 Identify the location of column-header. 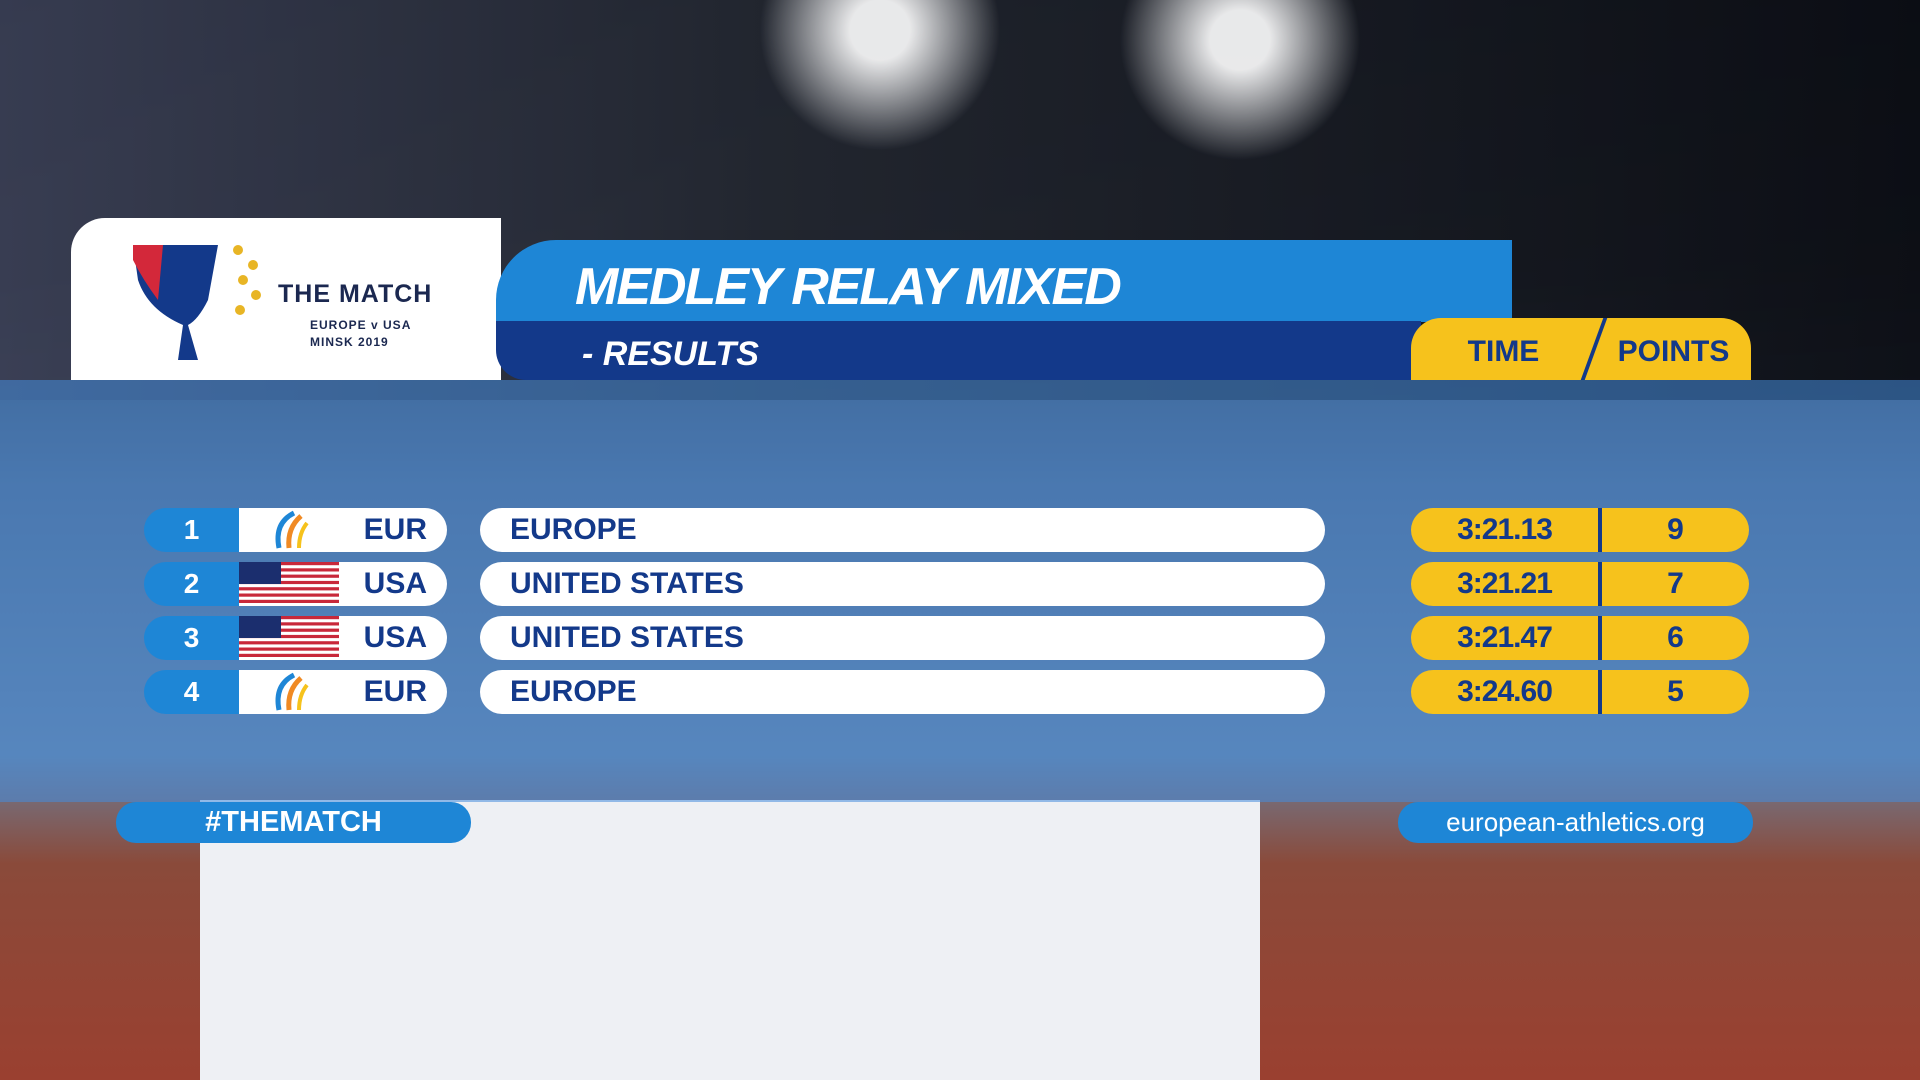
(1581, 349).